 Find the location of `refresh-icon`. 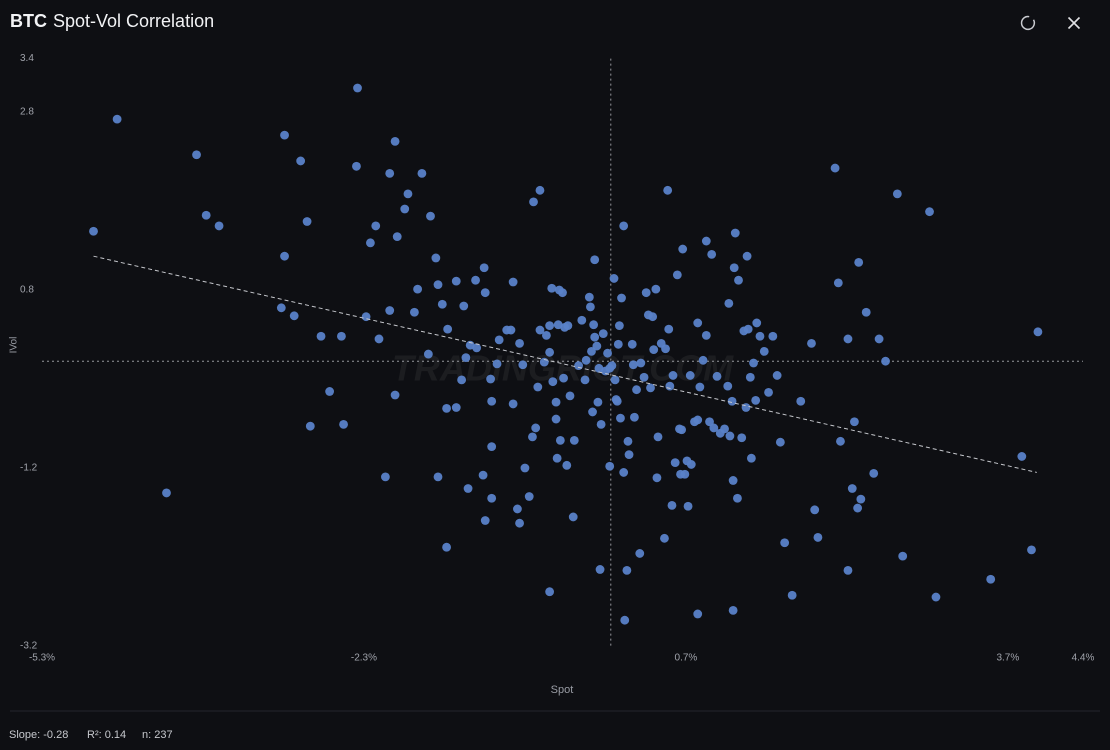

refresh-icon is located at coordinates (1028, 23).